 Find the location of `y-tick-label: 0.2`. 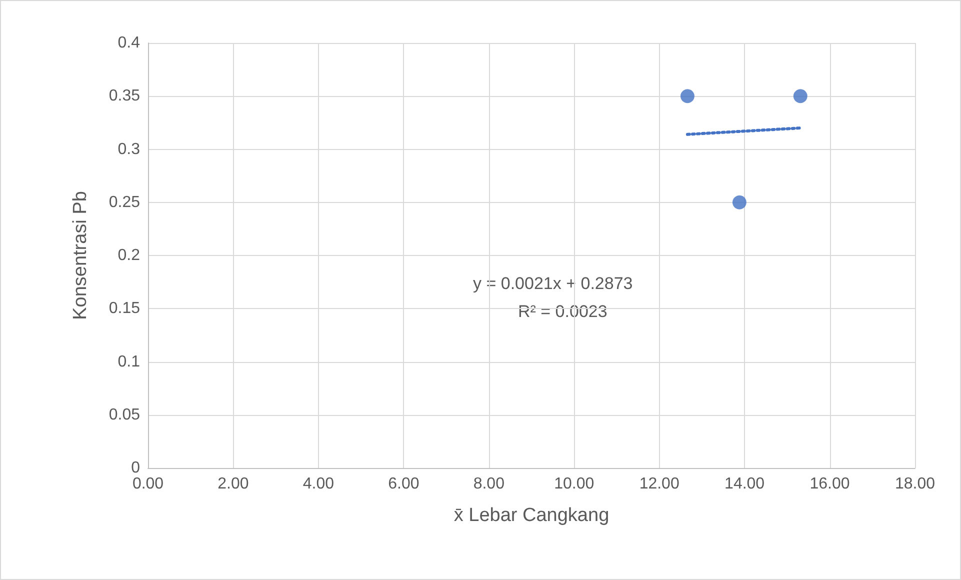

y-tick-label: 0.2 is located at coordinates (129, 255).